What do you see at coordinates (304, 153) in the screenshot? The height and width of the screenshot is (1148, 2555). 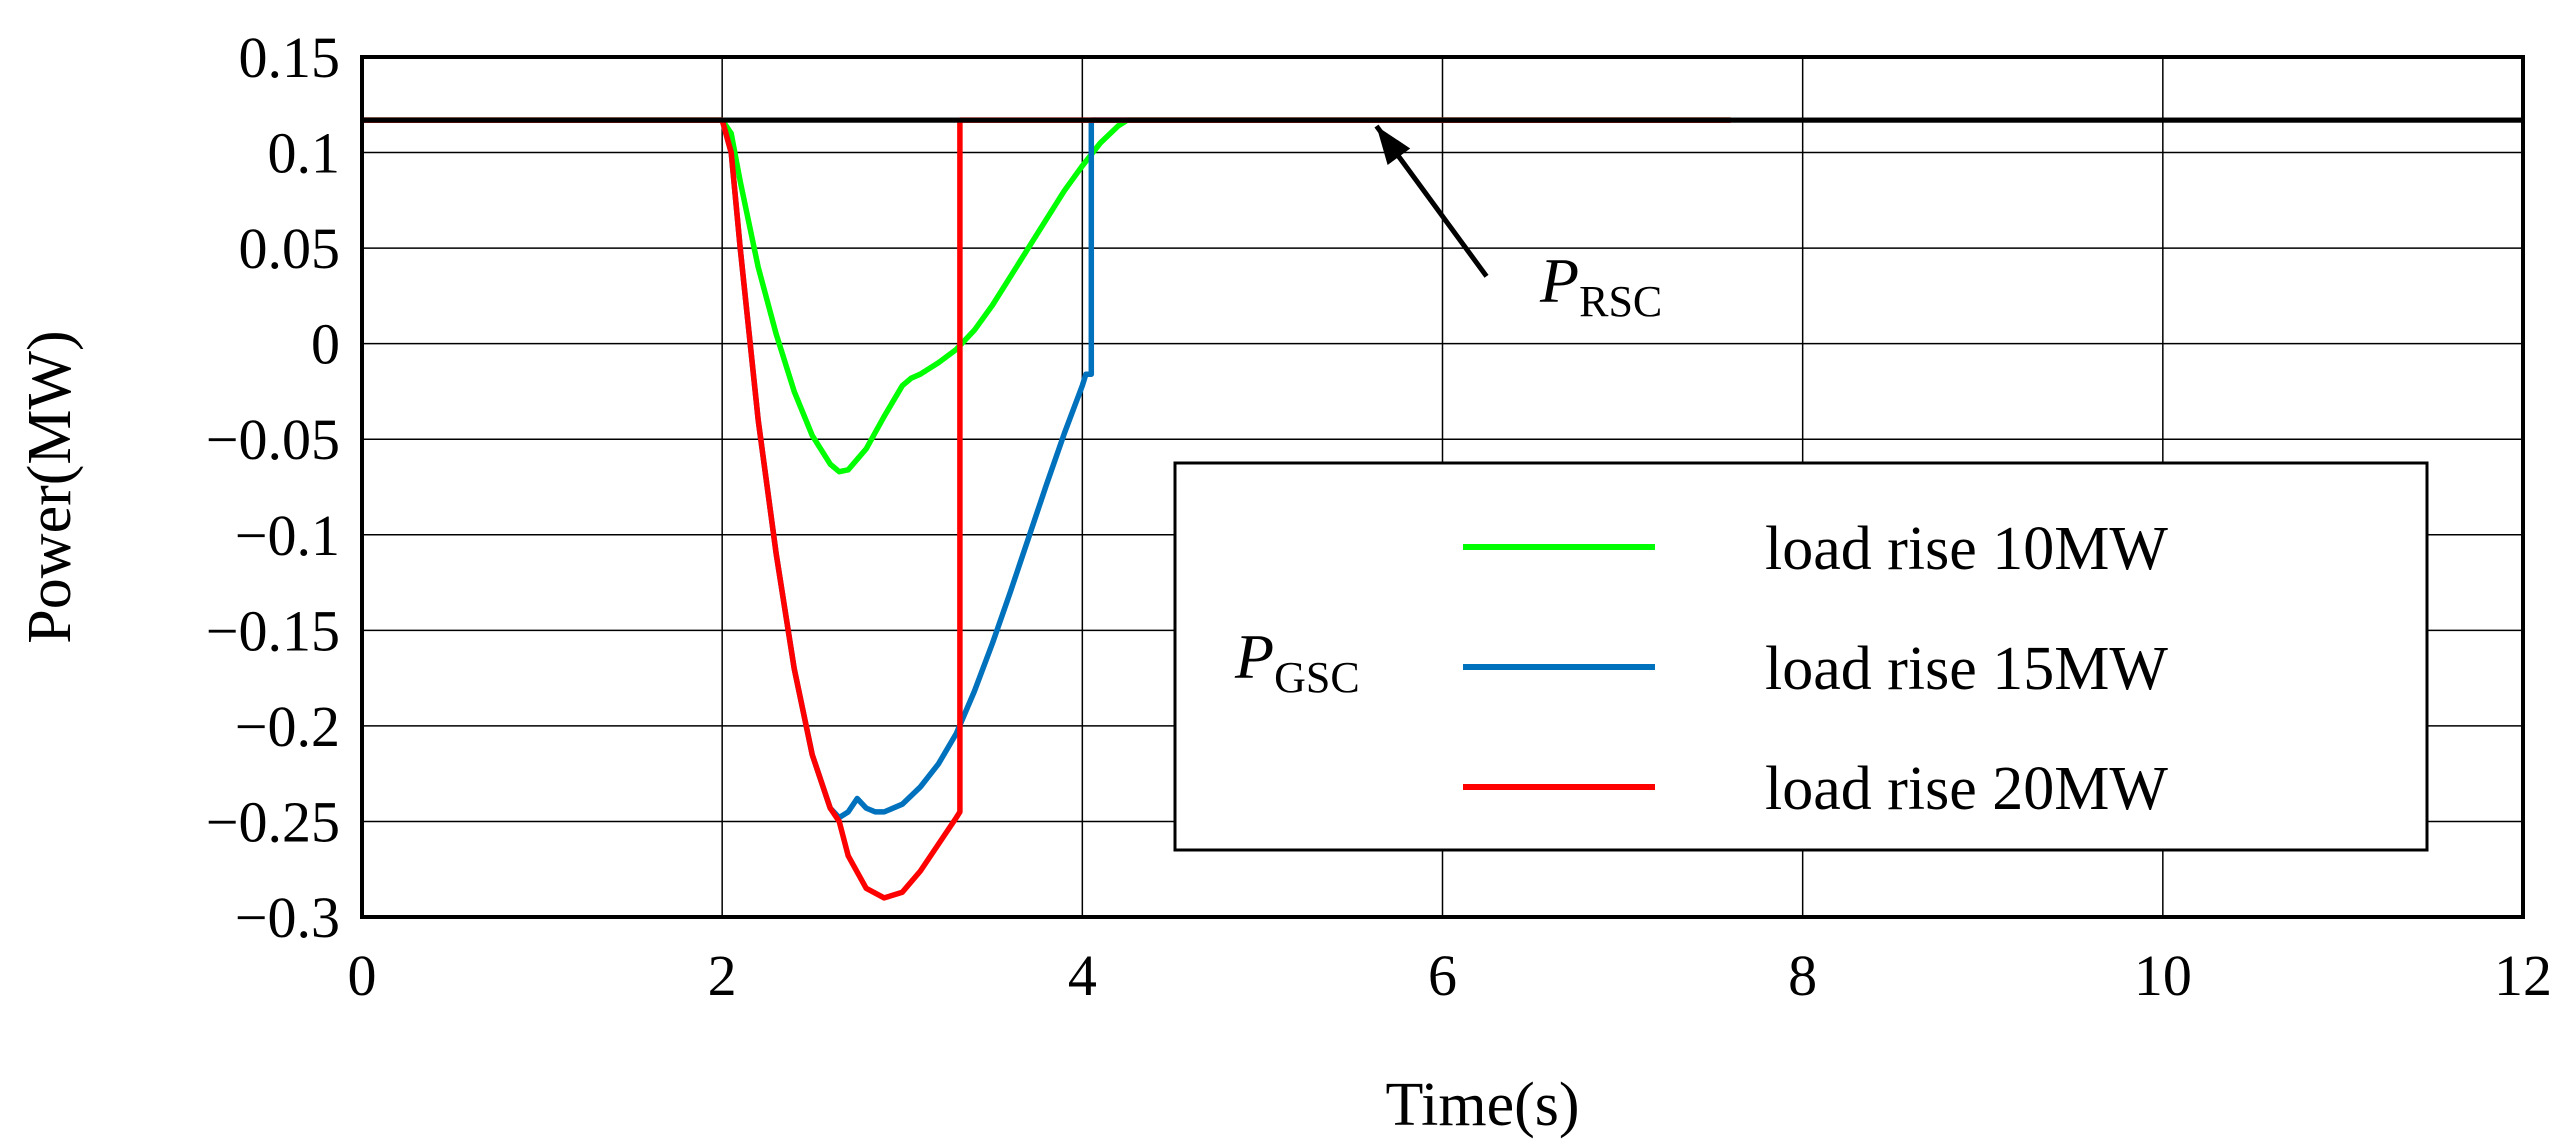 I see `y-tick-label: 0.1` at bounding box center [304, 153].